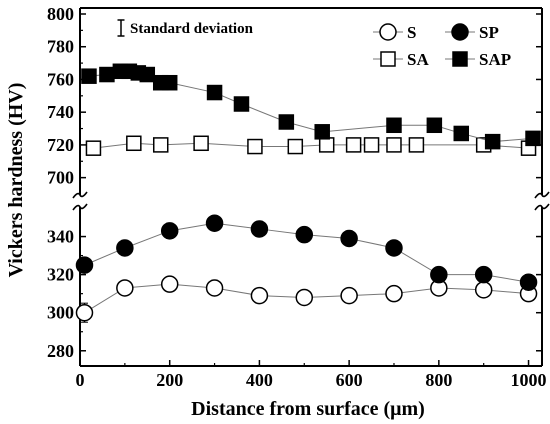 Image resolution: width=550 pixels, height=424 pixels. What do you see at coordinates (16, 180) in the screenshot?
I see `y-axis-title: Vickers hardness (HV)` at bounding box center [16, 180].